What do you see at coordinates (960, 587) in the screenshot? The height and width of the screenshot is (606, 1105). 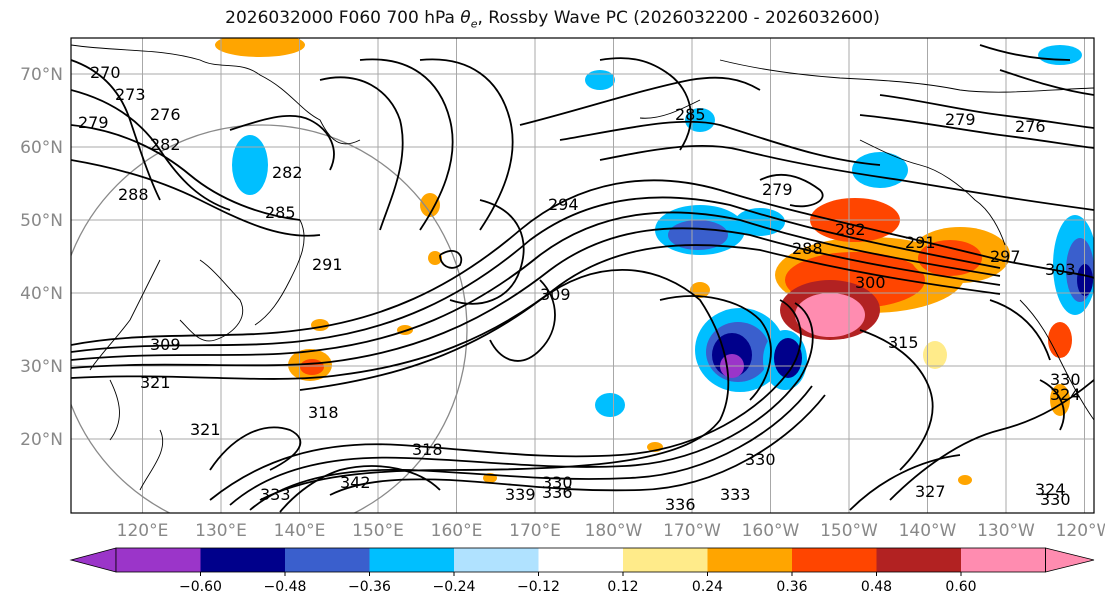 I see `colorbar-tick-label: 0.60` at bounding box center [960, 587].